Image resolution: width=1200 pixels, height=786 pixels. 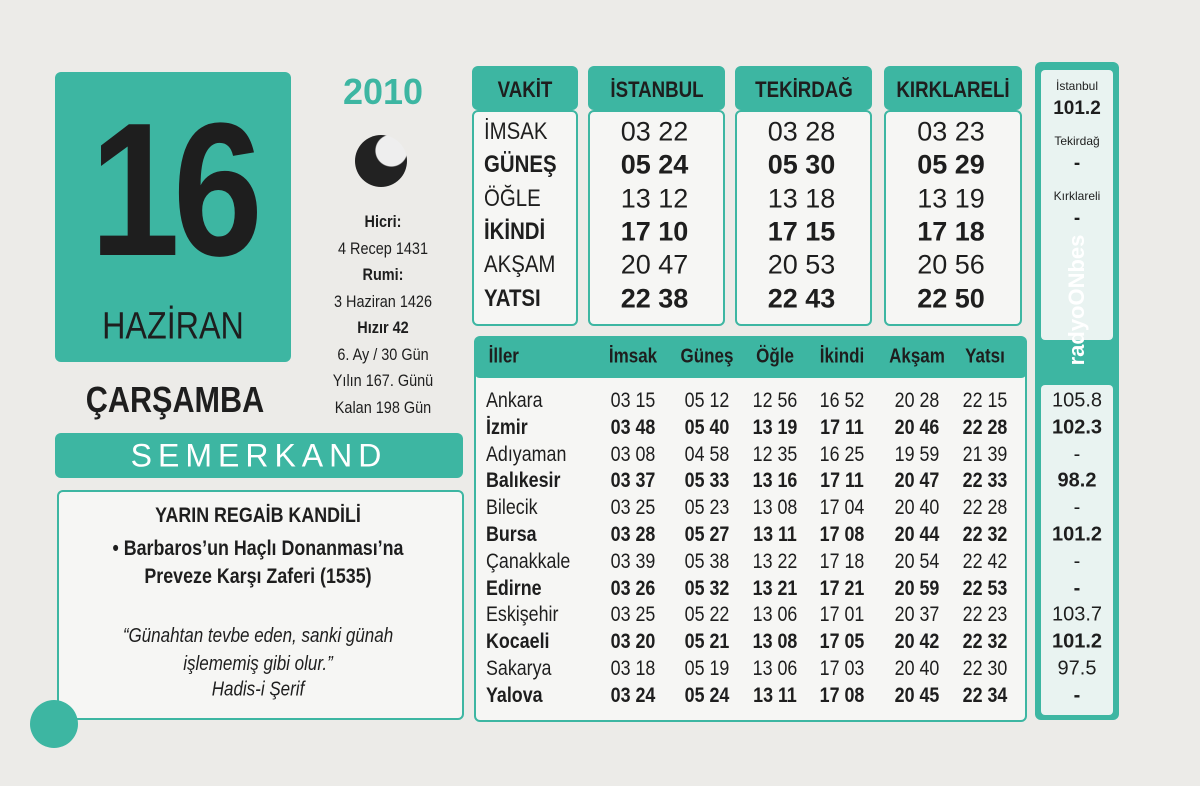 What do you see at coordinates (707, 534) in the screenshot?
I see `city-time: 05 27` at bounding box center [707, 534].